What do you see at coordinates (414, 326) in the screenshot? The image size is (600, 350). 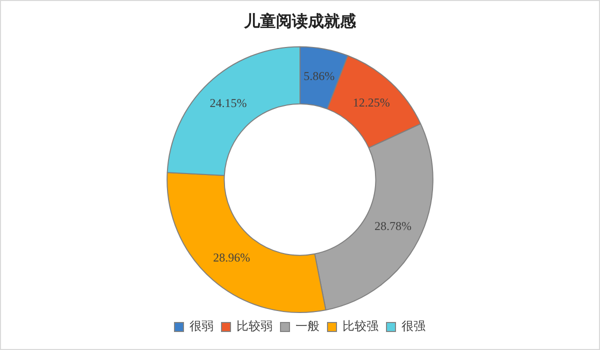 I see `legend-label: 很强` at bounding box center [414, 326].